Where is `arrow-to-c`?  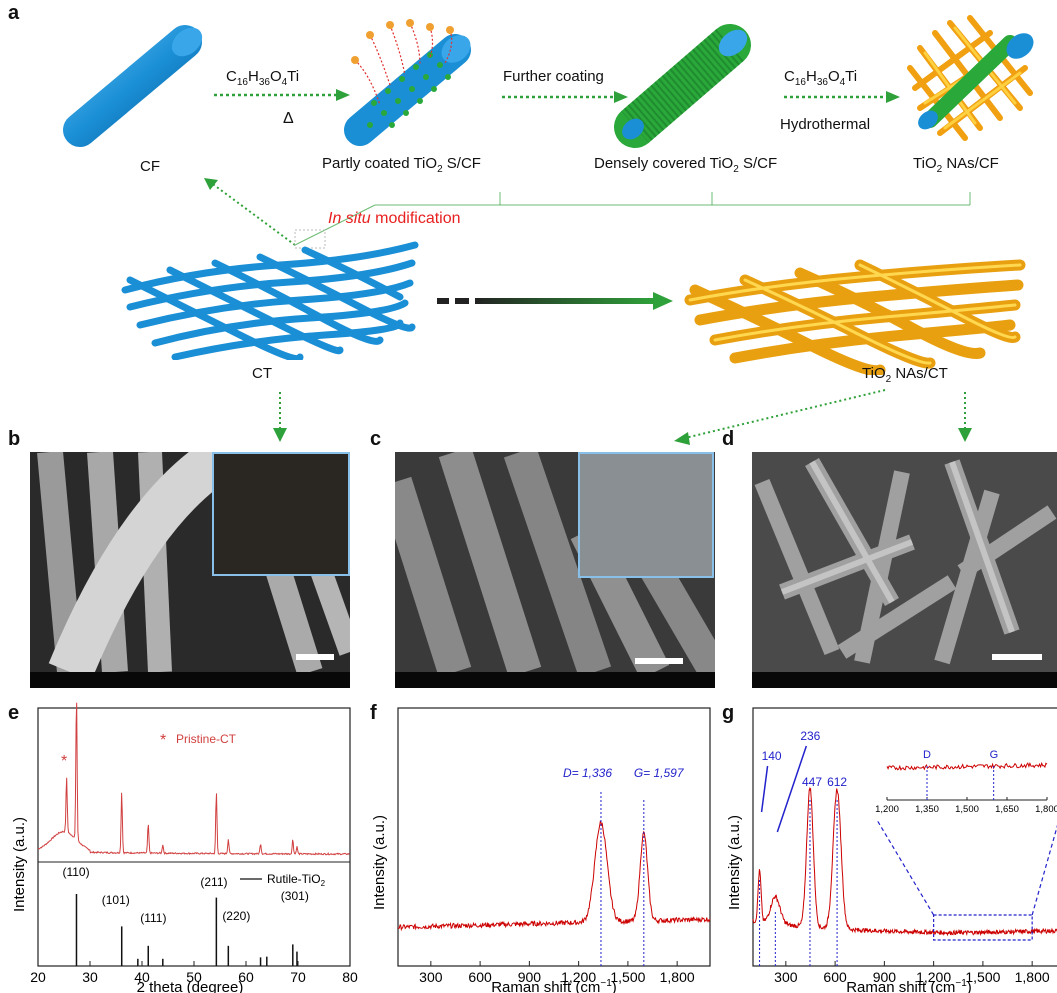
arrow-to-c is located at coordinates (780, 417).